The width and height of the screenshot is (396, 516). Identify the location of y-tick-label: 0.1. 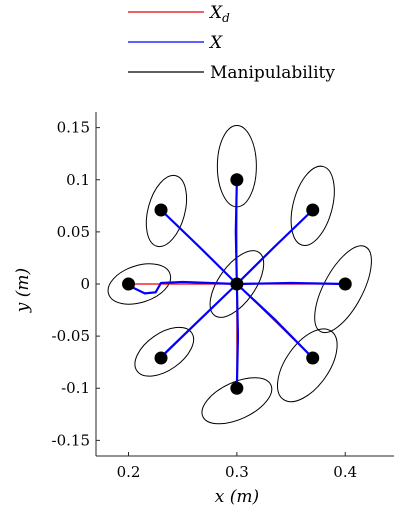
(78, 180).